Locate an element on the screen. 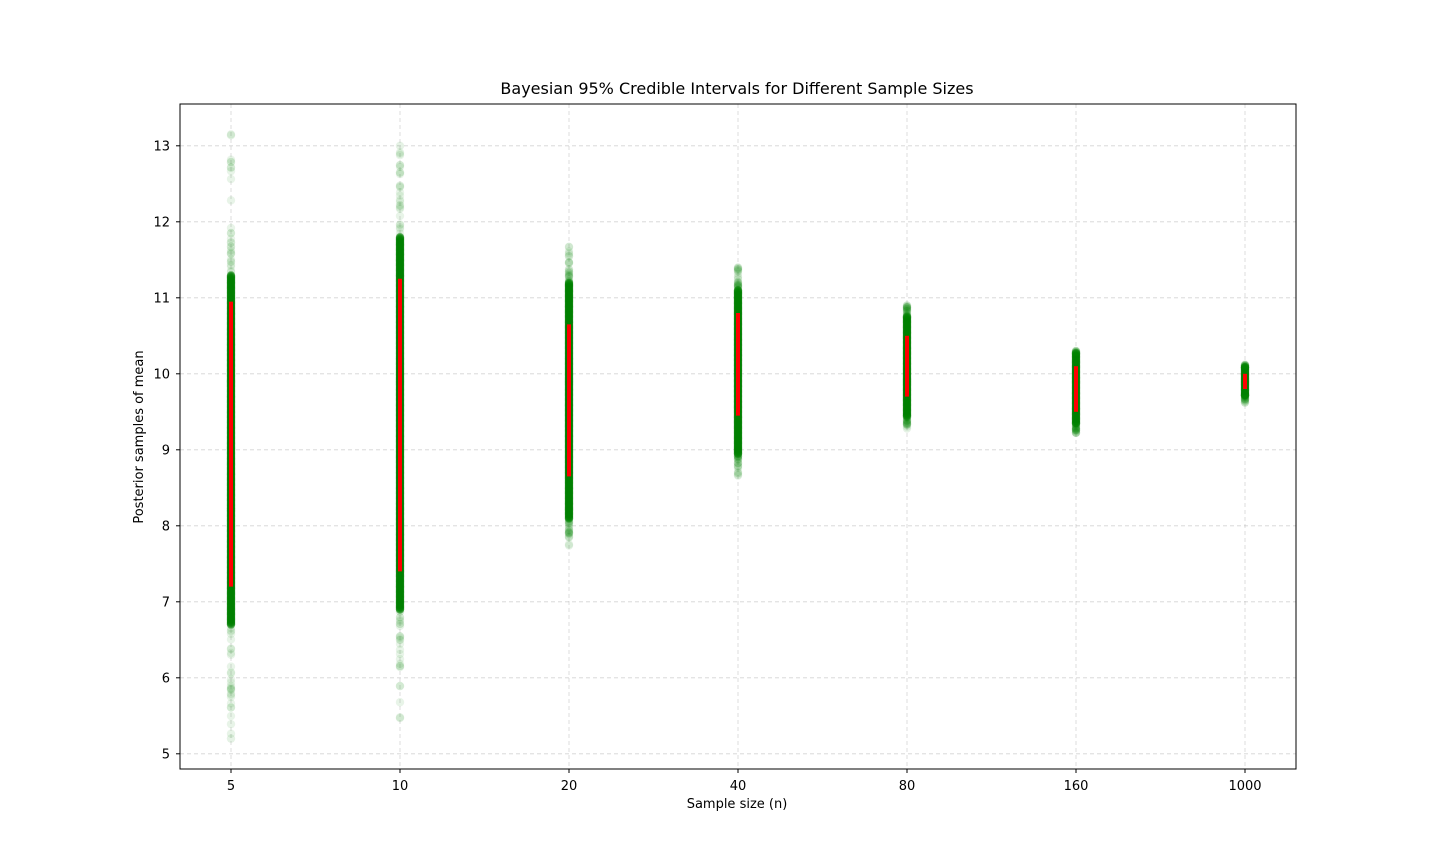 This screenshot has height=864, width=1440. y-tick-label: 6 is located at coordinates (166, 678).